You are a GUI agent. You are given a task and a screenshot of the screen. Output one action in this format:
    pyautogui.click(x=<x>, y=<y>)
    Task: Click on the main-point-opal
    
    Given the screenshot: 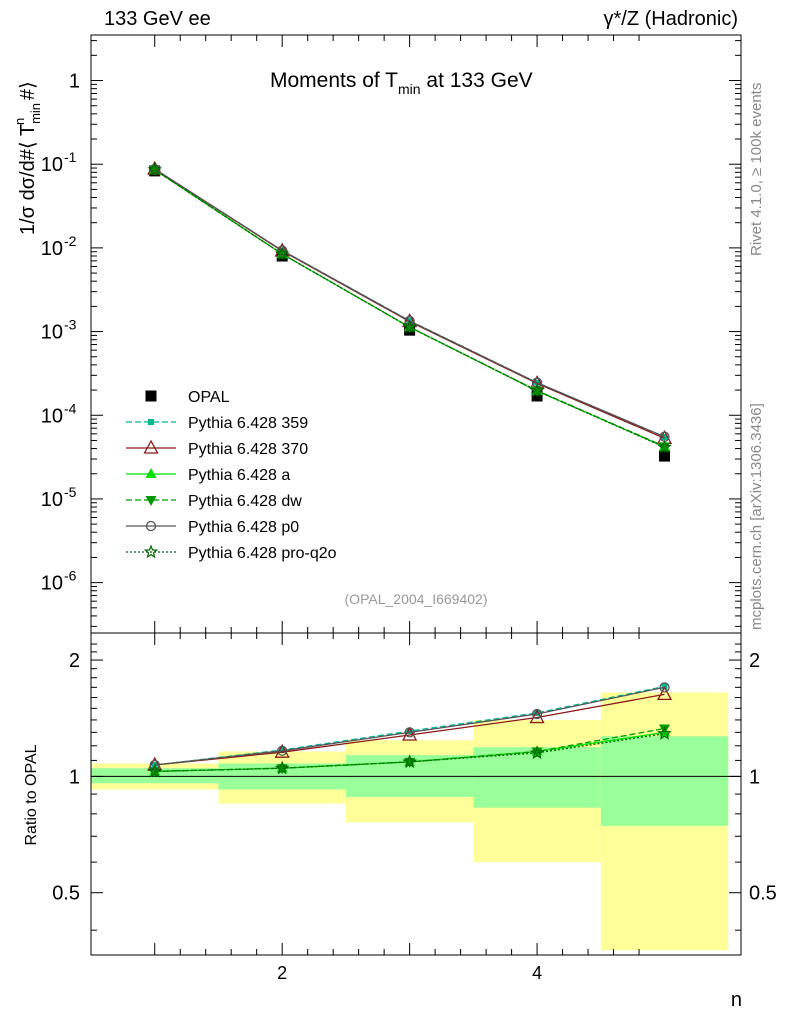 What is the action you would take?
    pyautogui.click(x=665, y=456)
    